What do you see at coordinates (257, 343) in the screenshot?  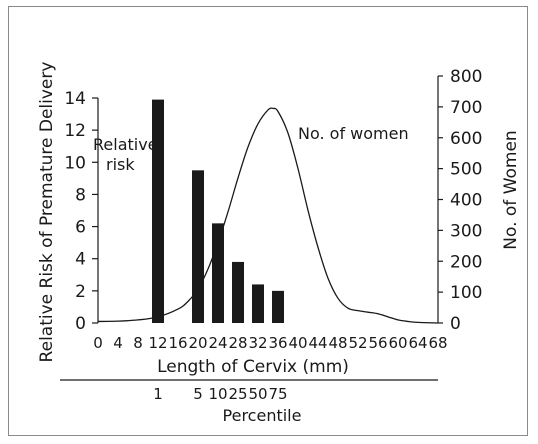 I see `x-tick-label: 32` at bounding box center [257, 343].